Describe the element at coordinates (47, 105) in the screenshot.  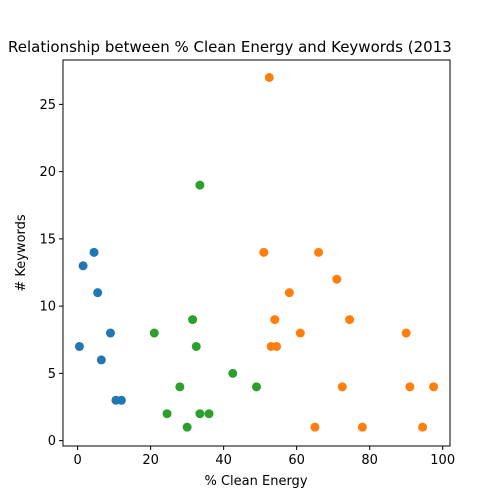
I see `y-tick-label: 25` at that location.